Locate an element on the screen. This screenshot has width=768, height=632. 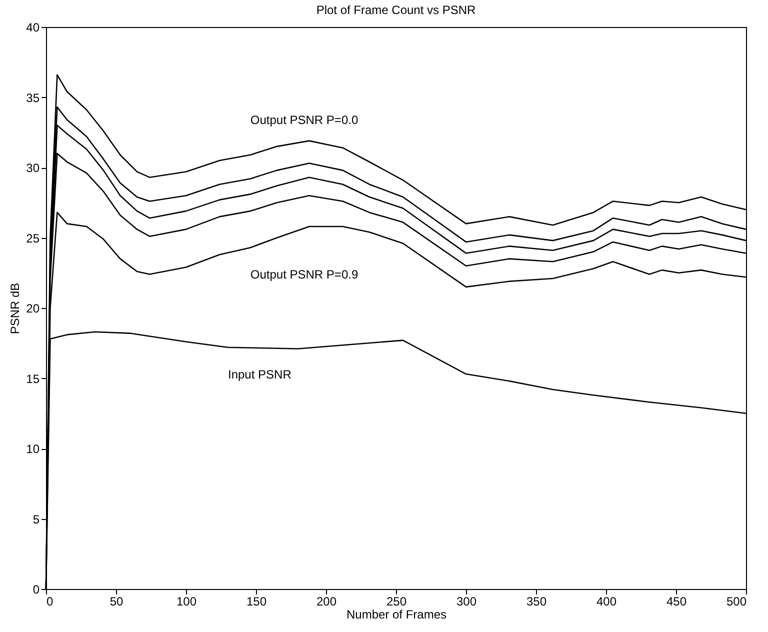
x-tick-label: 200 is located at coordinates (326, 601).